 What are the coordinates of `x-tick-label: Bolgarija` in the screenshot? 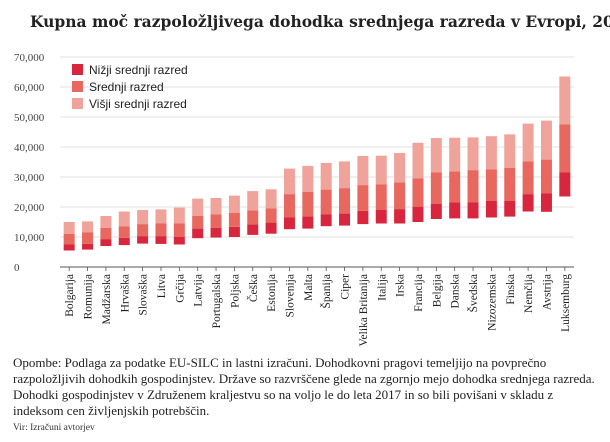 It's located at (70, 295).